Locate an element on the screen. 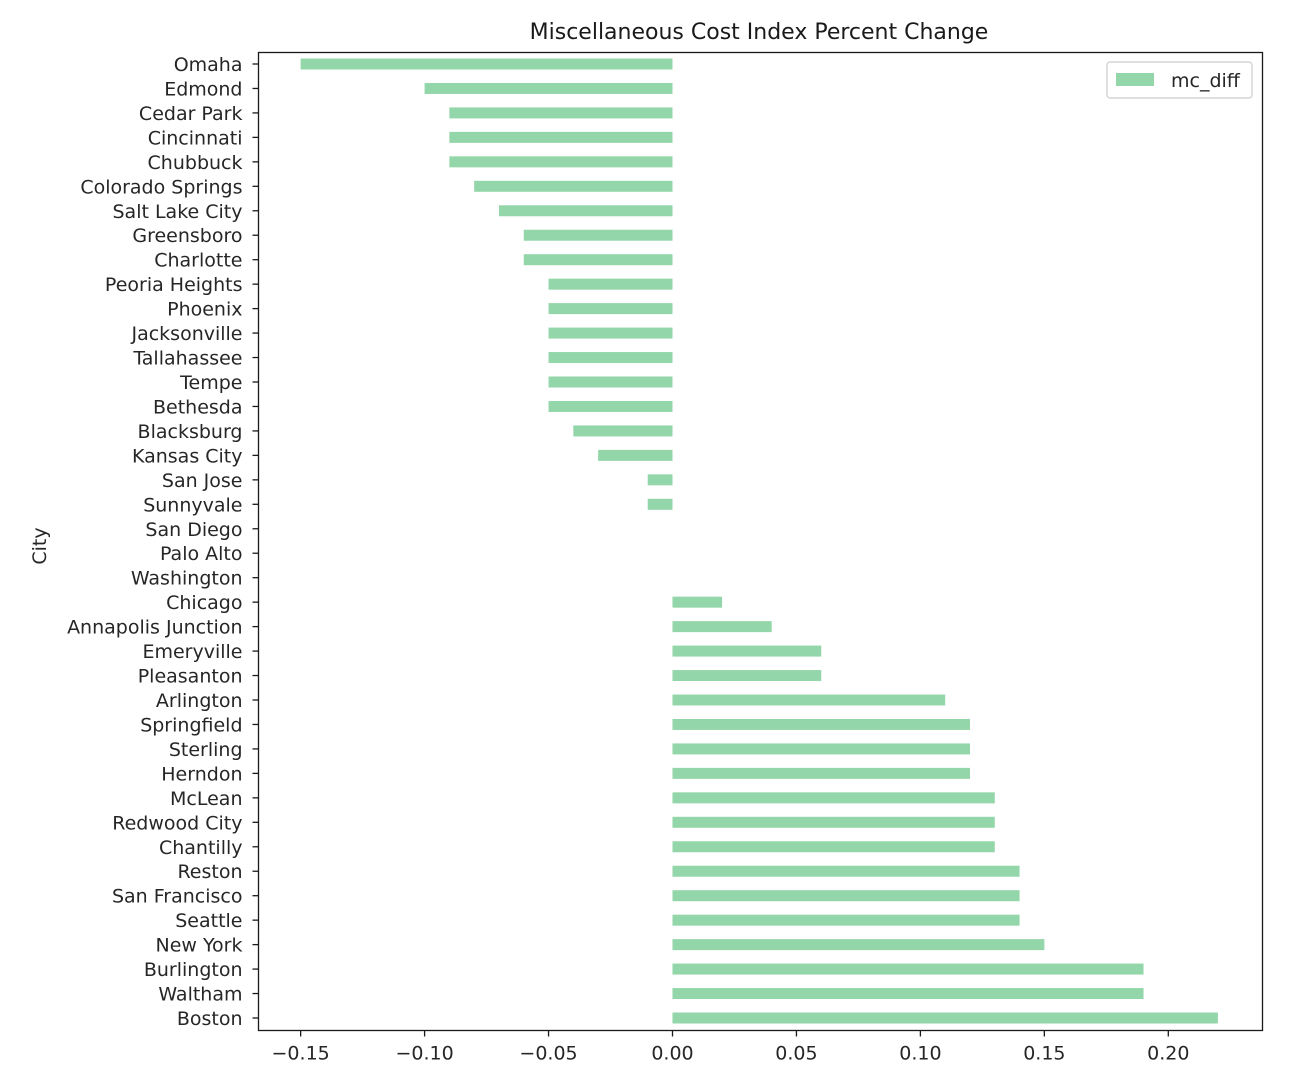 The width and height of the screenshot is (1314, 1080). x-tick-label: 0.15 is located at coordinates (1044, 1054).